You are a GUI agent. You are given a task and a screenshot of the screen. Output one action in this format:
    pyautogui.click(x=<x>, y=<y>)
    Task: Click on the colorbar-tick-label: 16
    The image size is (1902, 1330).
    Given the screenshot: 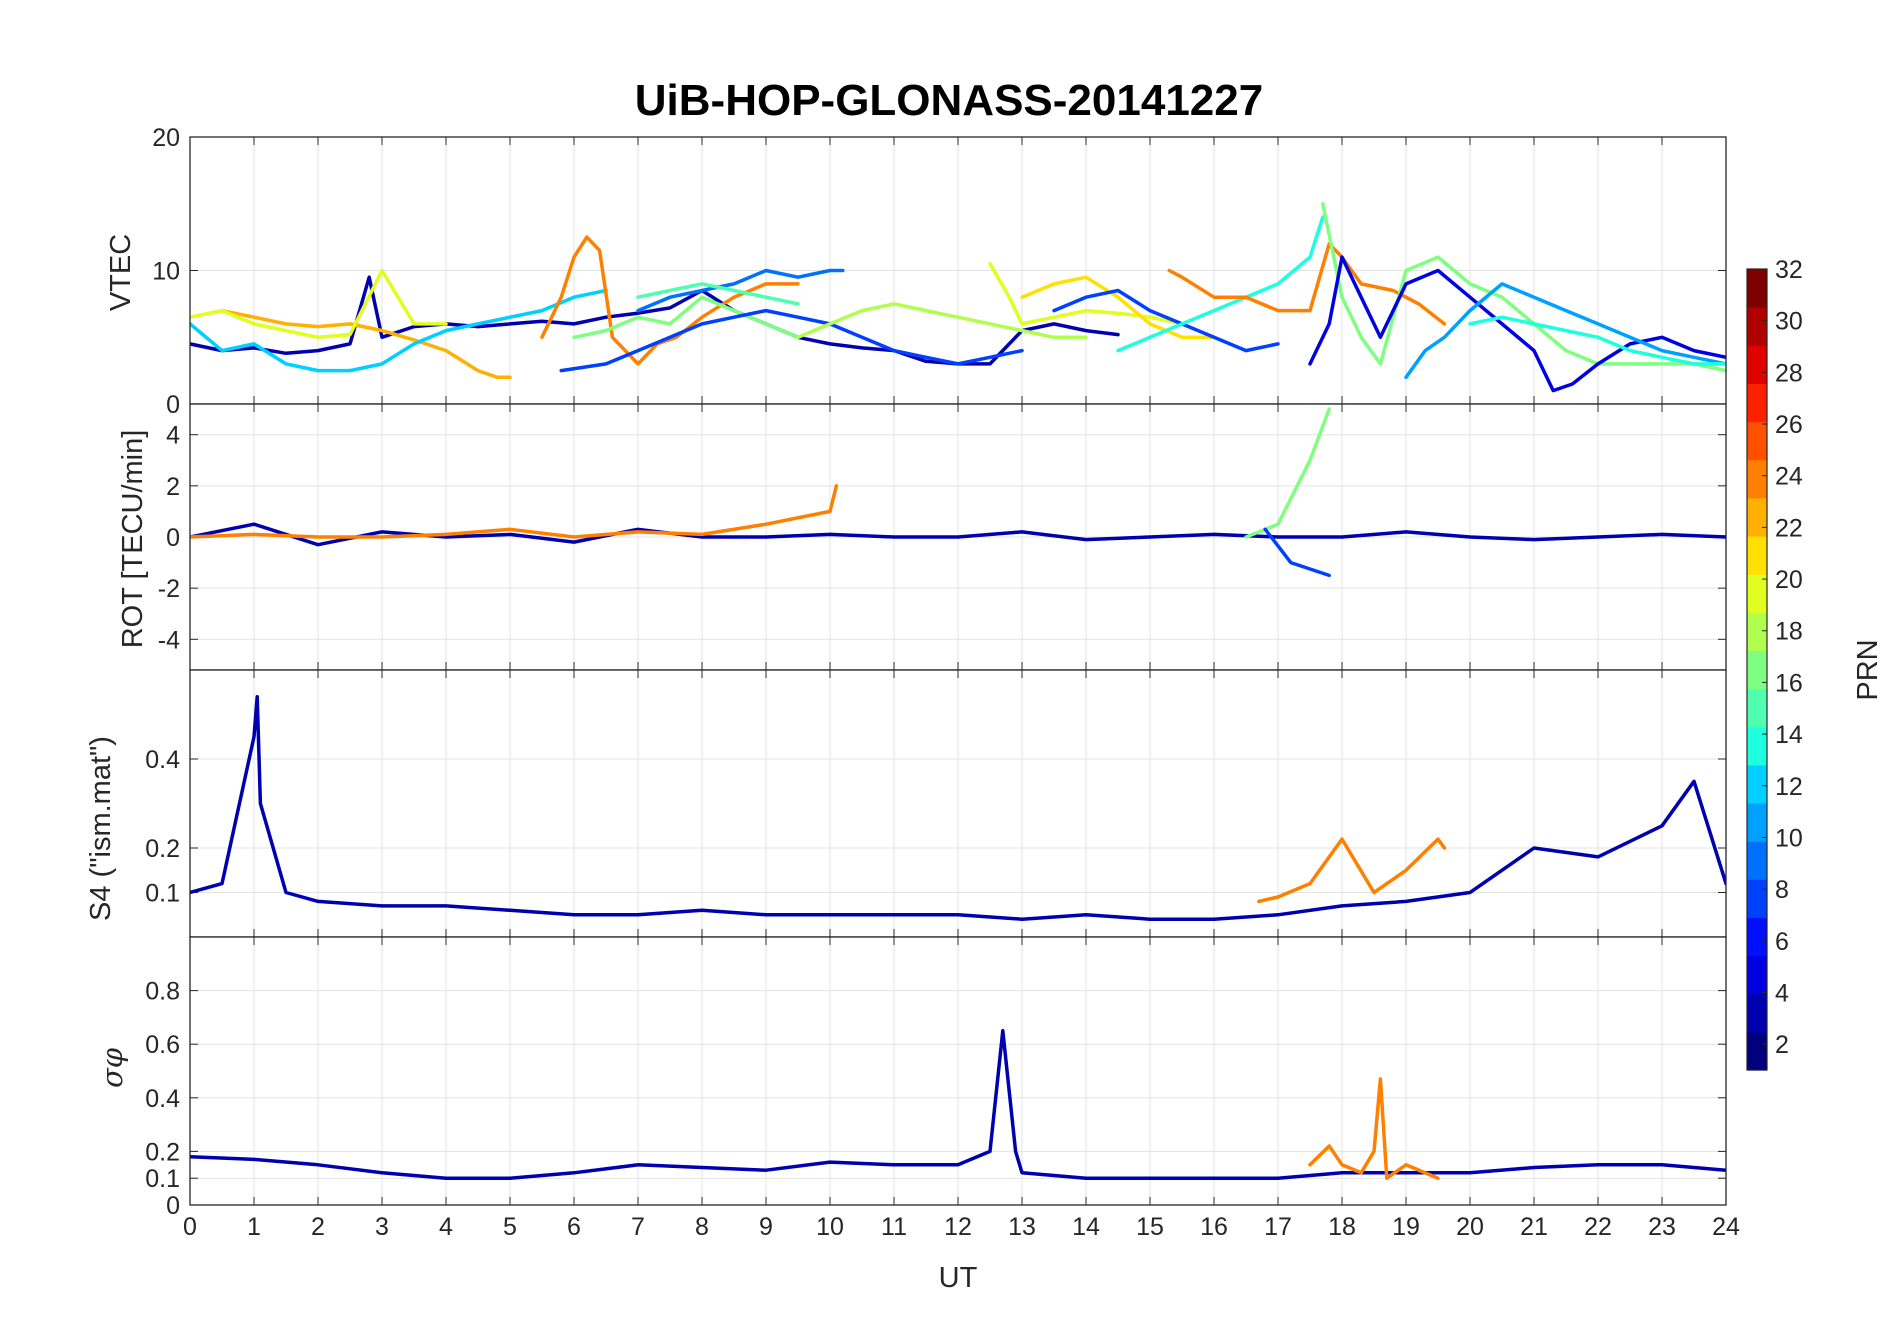 What is the action you would take?
    pyautogui.click(x=1789, y=683)
    